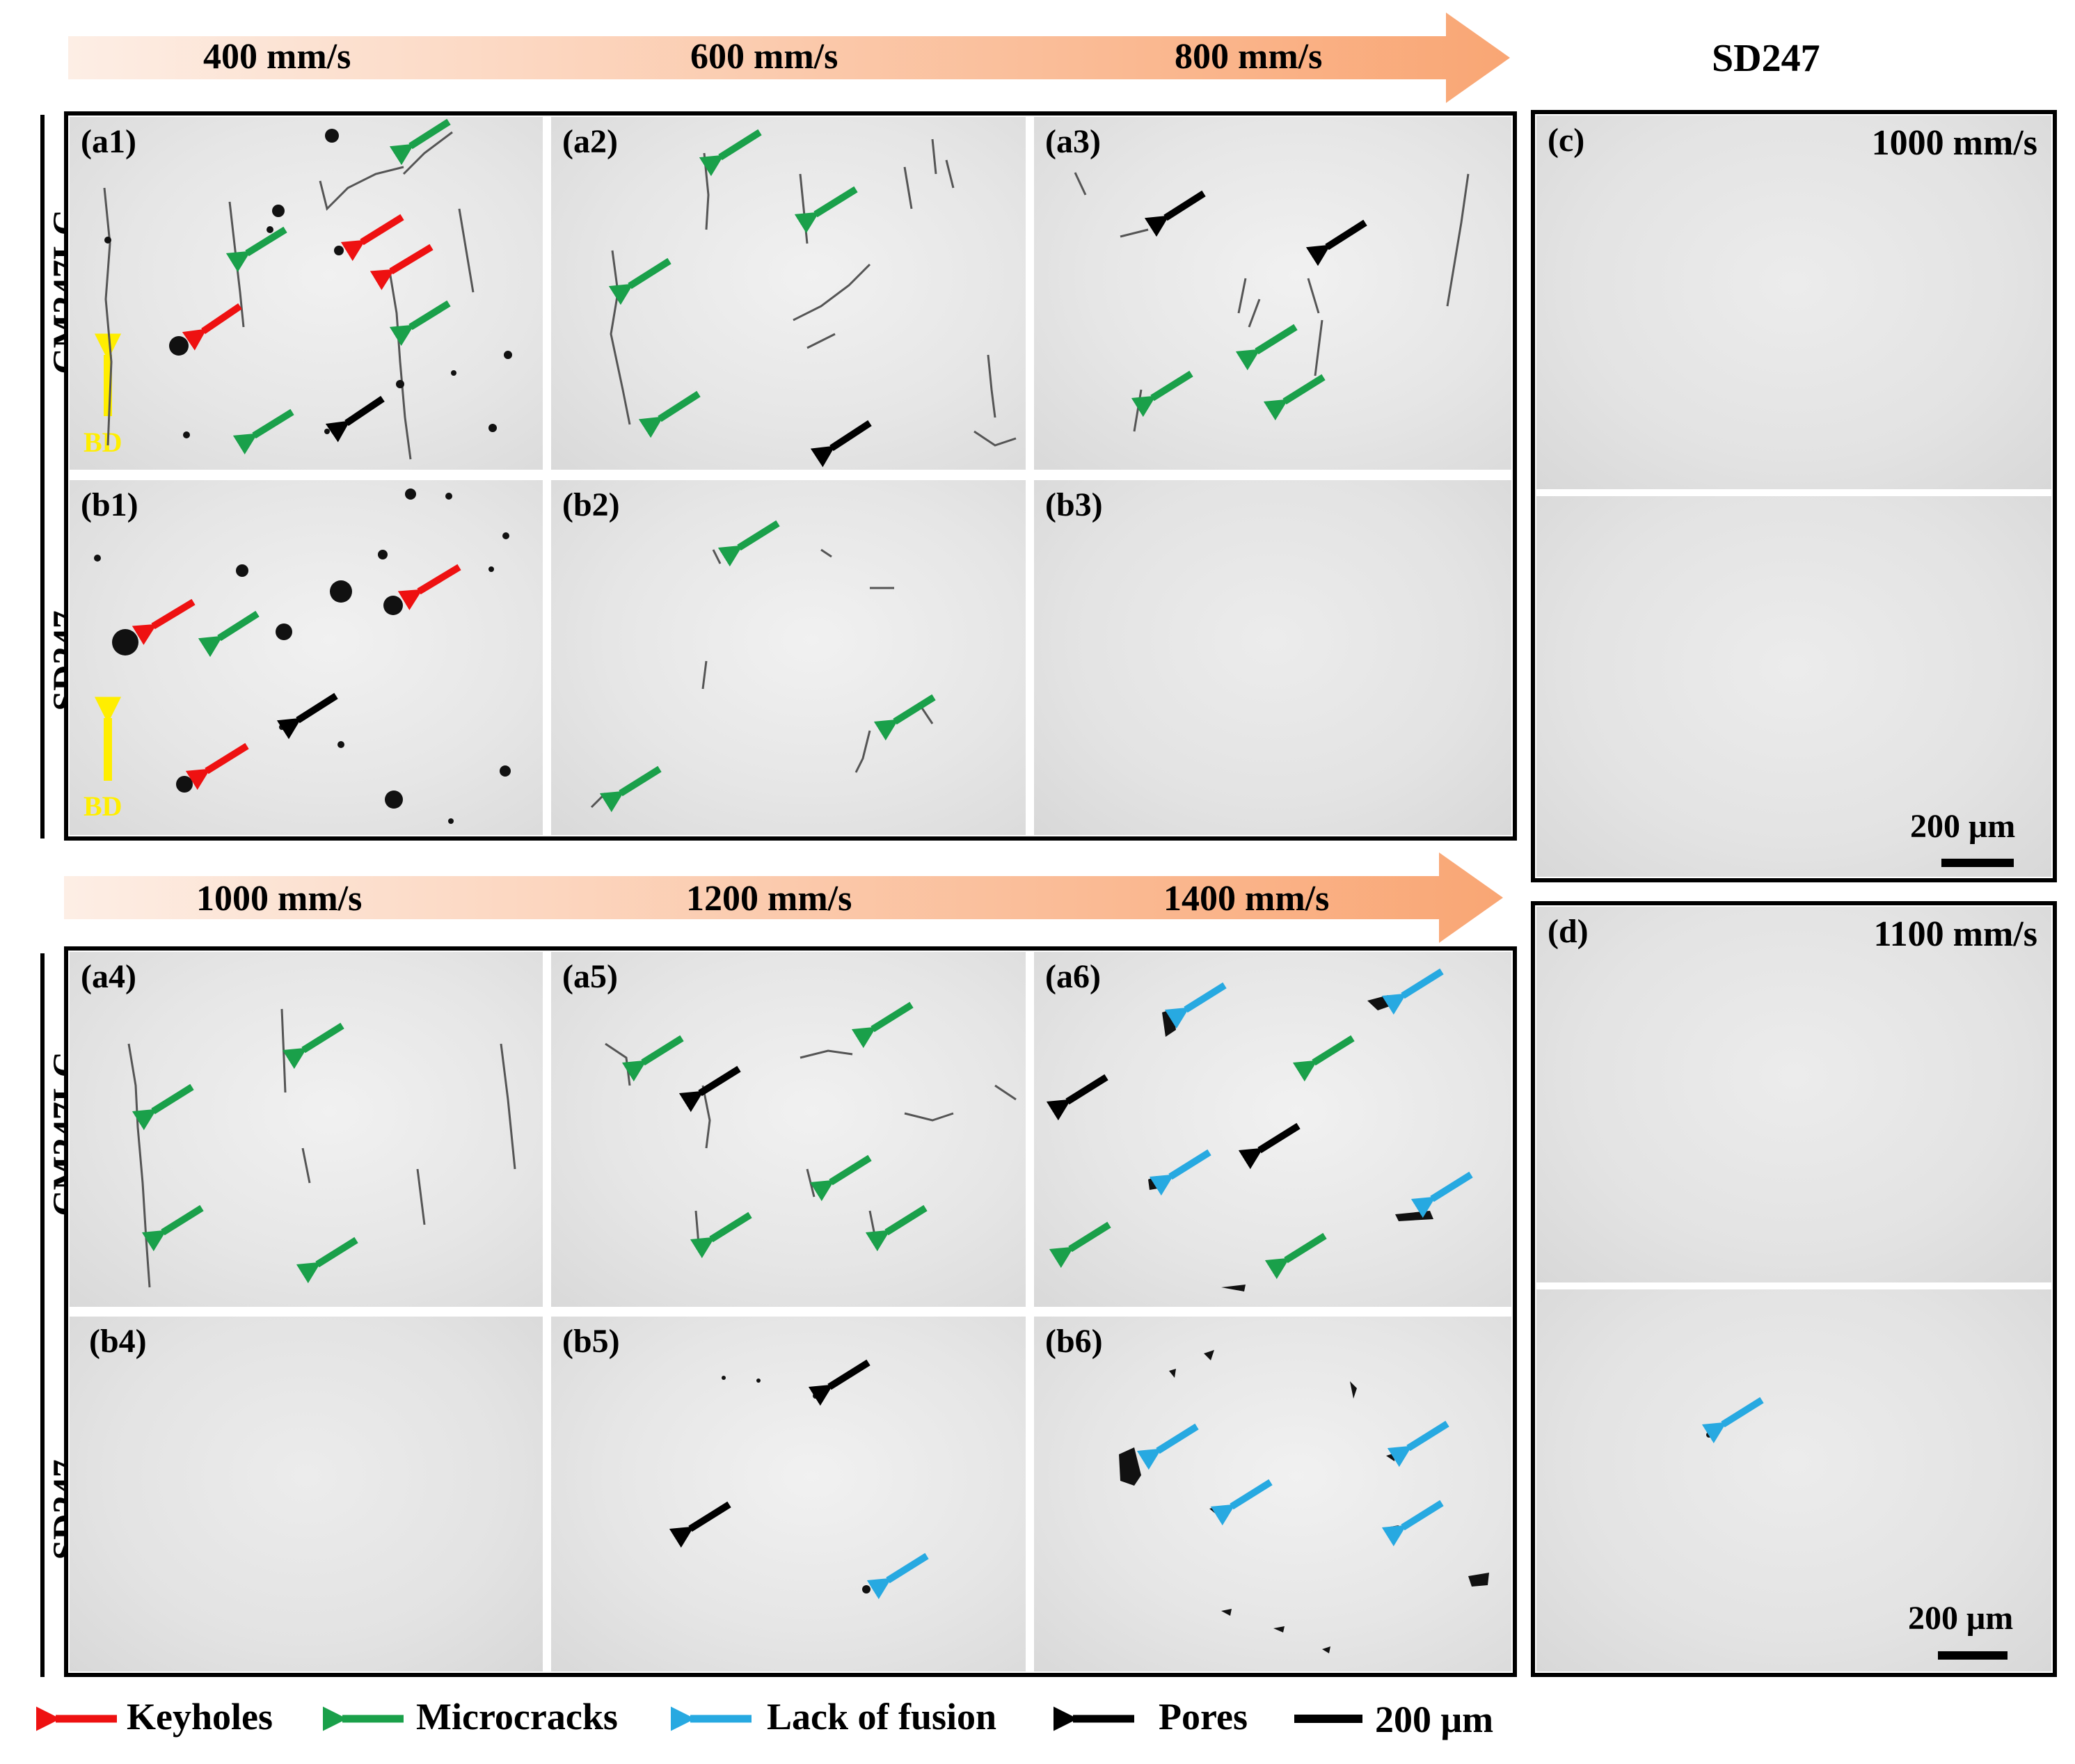  I want to click on panel-b3: (b3), so click(1272, 657).